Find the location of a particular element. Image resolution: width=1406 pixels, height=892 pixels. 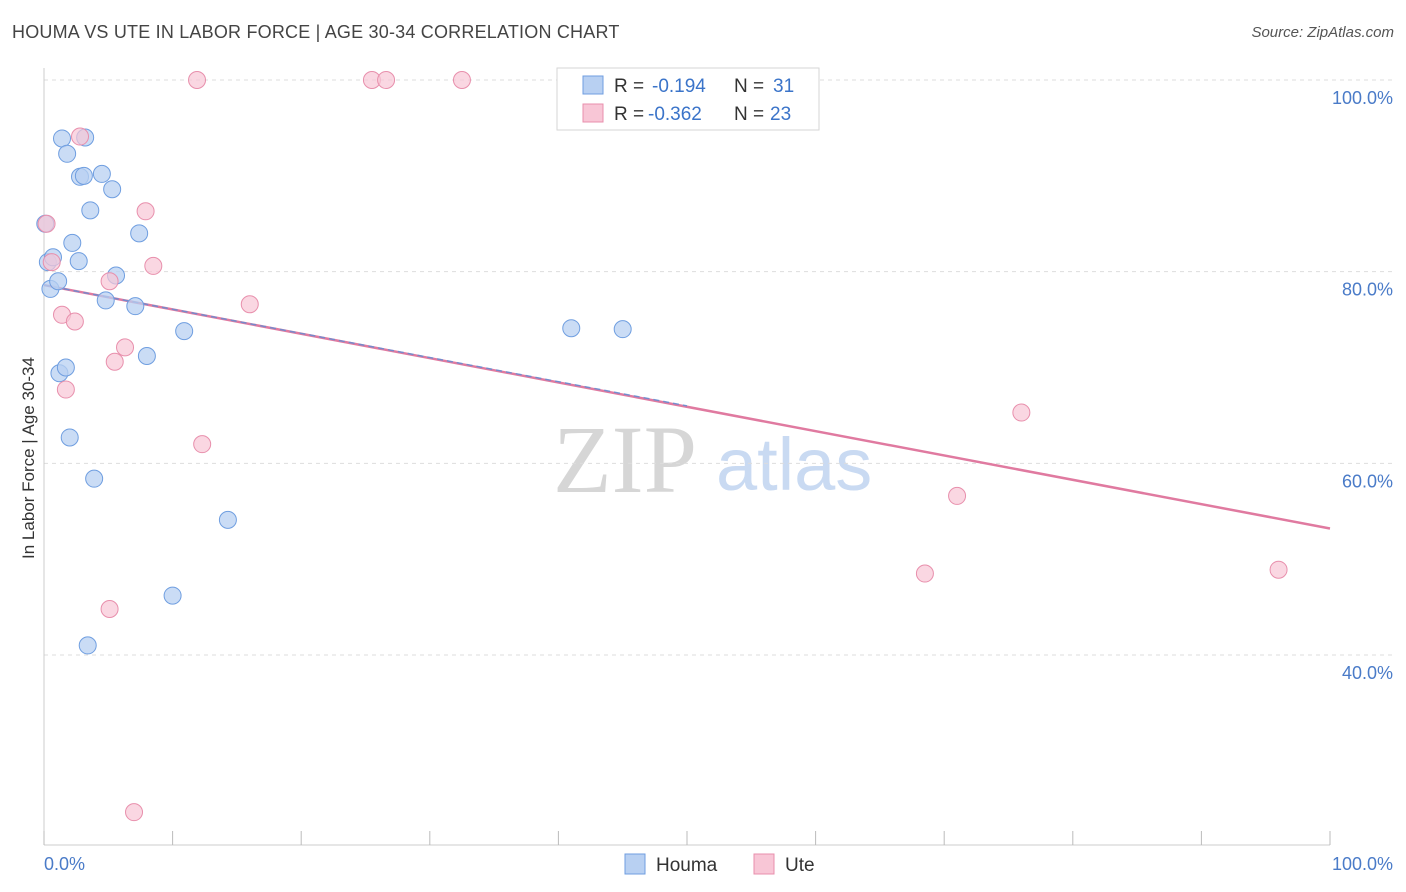

x-tick-label: 100.0% is located at coordinates (1362, 864).